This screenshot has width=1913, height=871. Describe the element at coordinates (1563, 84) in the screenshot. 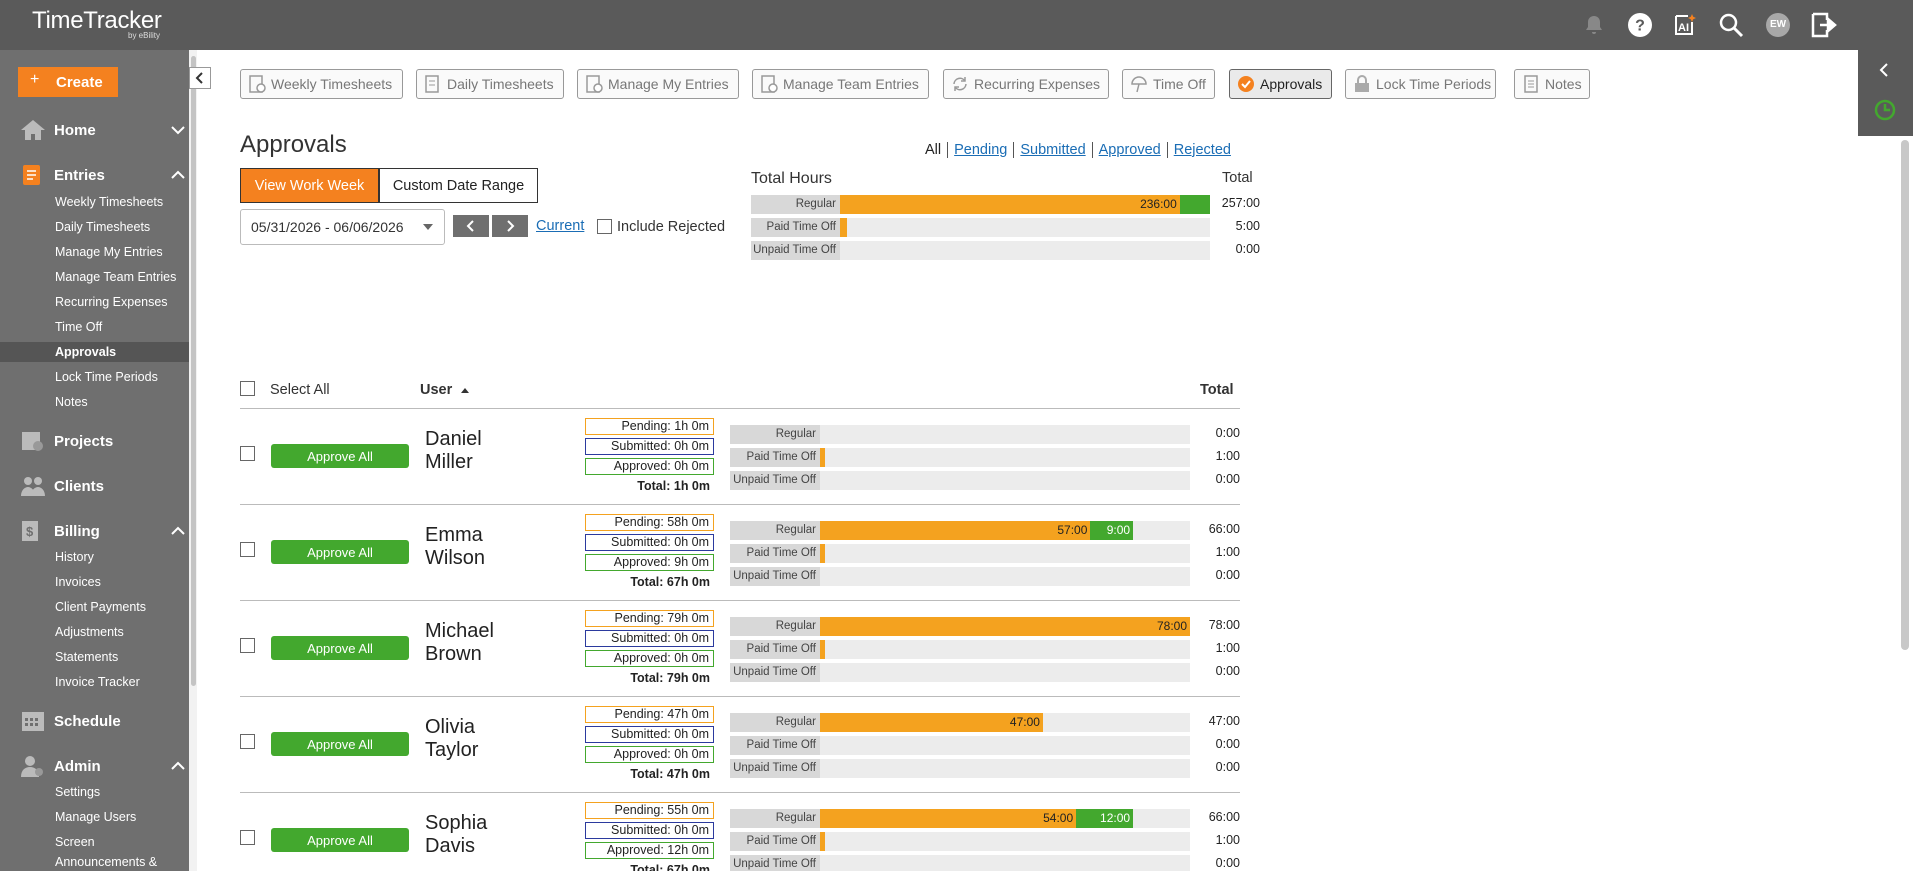

I see `tab-label: Notes` at that location.